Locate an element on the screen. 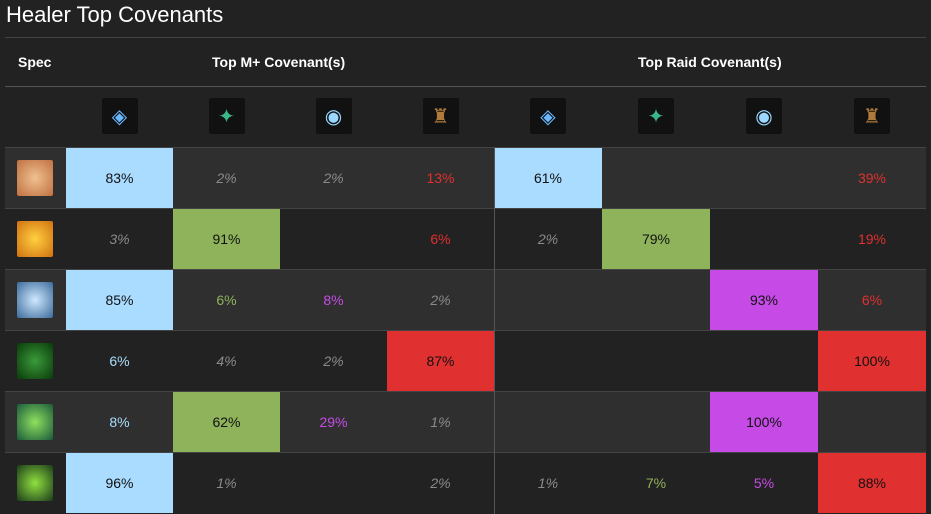  cell-mplus-necrolord: 62% is located at coordinates (226, 422).